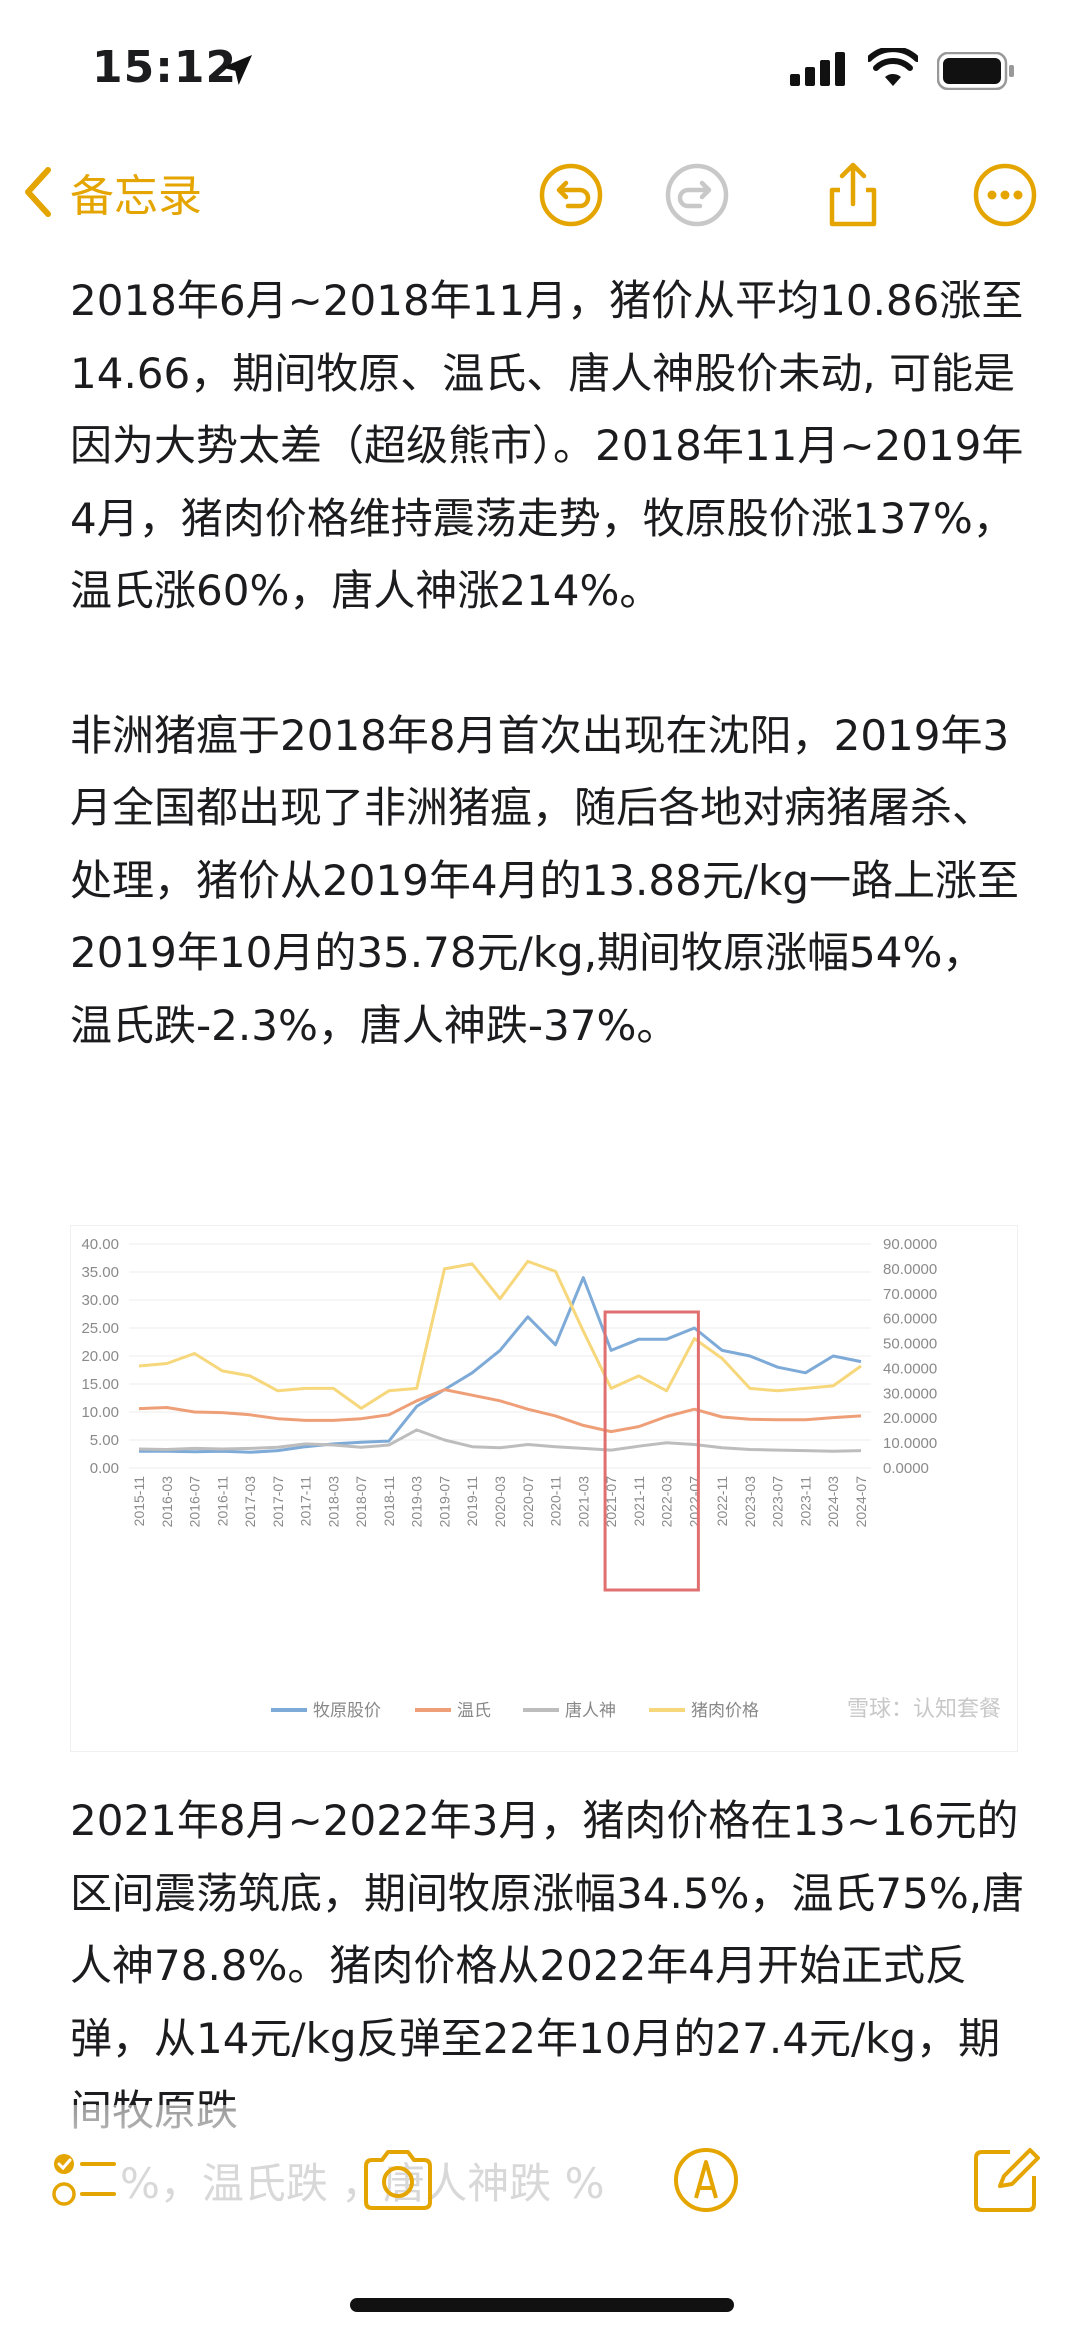 This screenshot has width=1080, height=2337. I want to click on legend-label: 唐人神, so click(590, 1710).